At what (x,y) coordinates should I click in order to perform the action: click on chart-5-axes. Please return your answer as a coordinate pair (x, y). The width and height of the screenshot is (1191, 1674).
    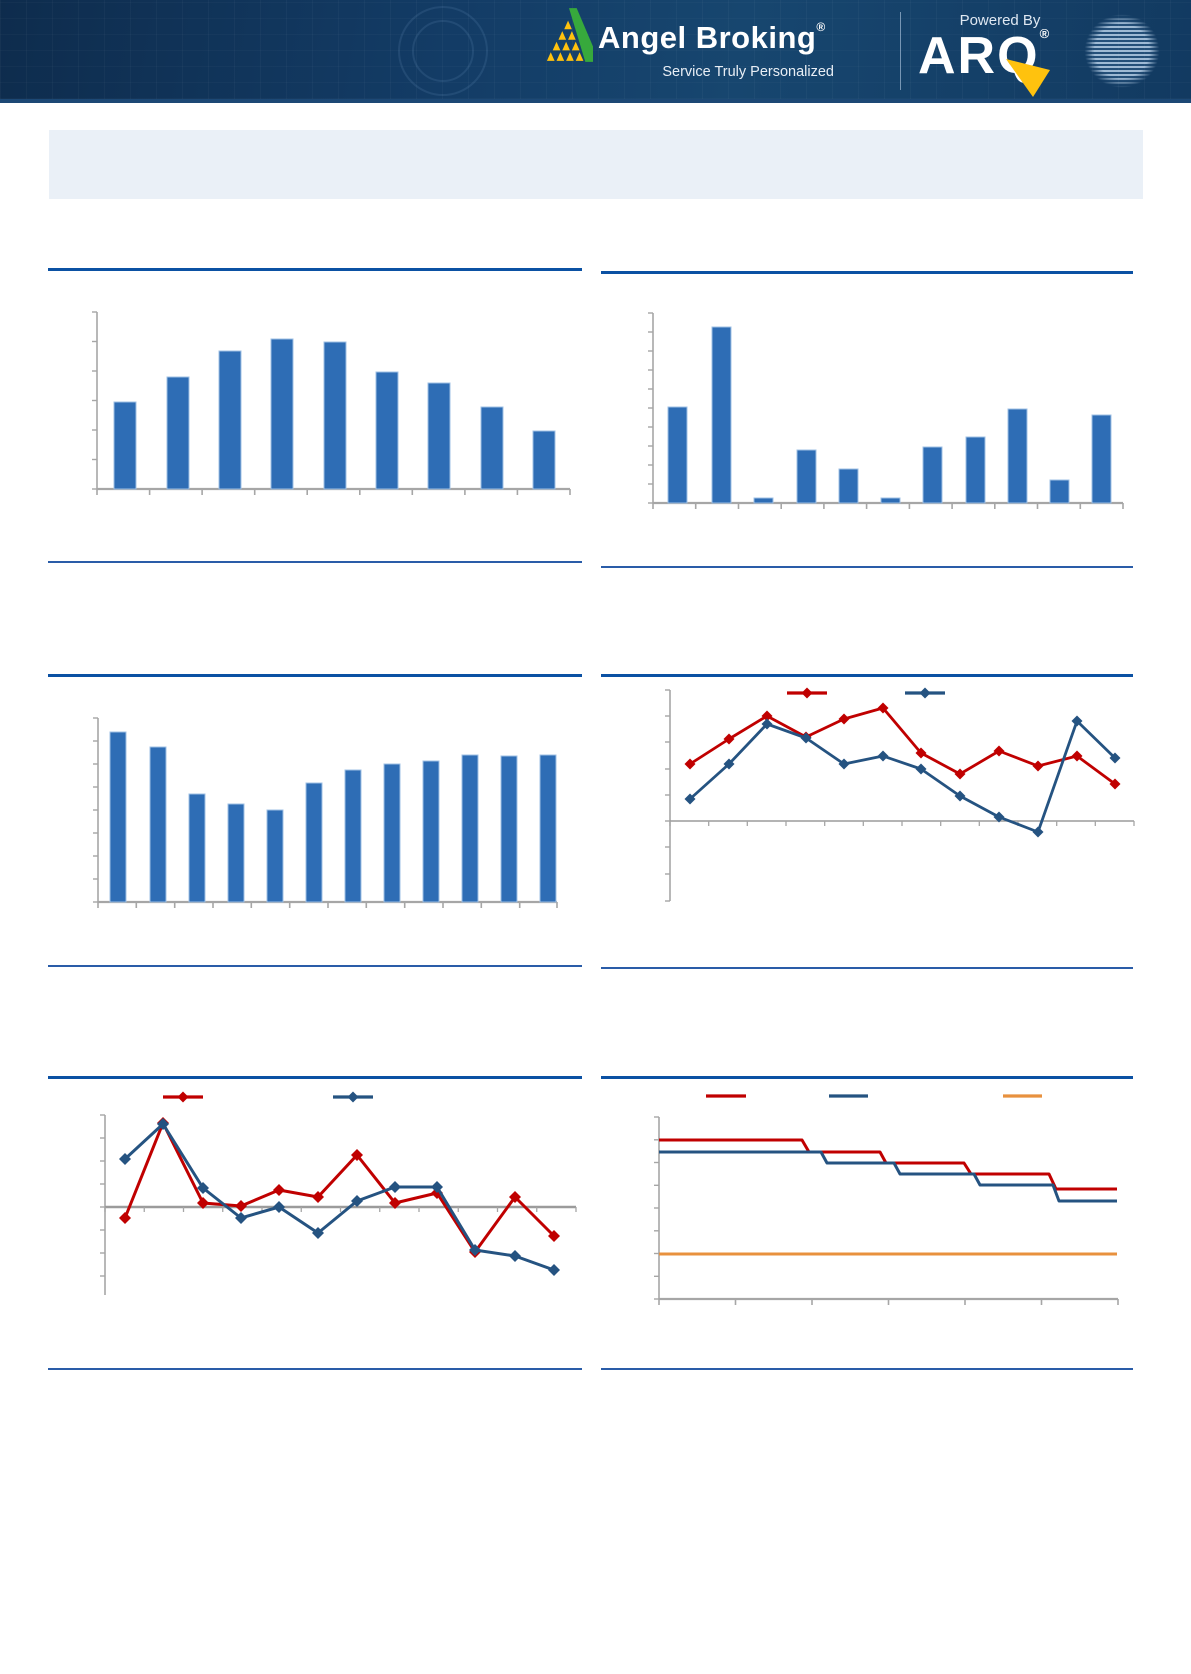
    Looking at the image, I should click on (338, 1204).